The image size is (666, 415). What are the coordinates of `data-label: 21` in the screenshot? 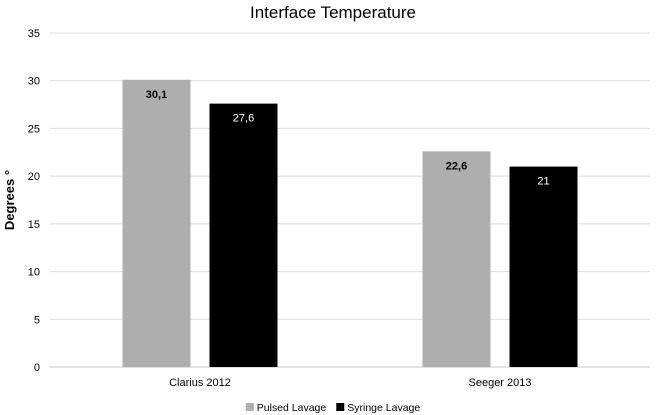 It's located at (543, 182).